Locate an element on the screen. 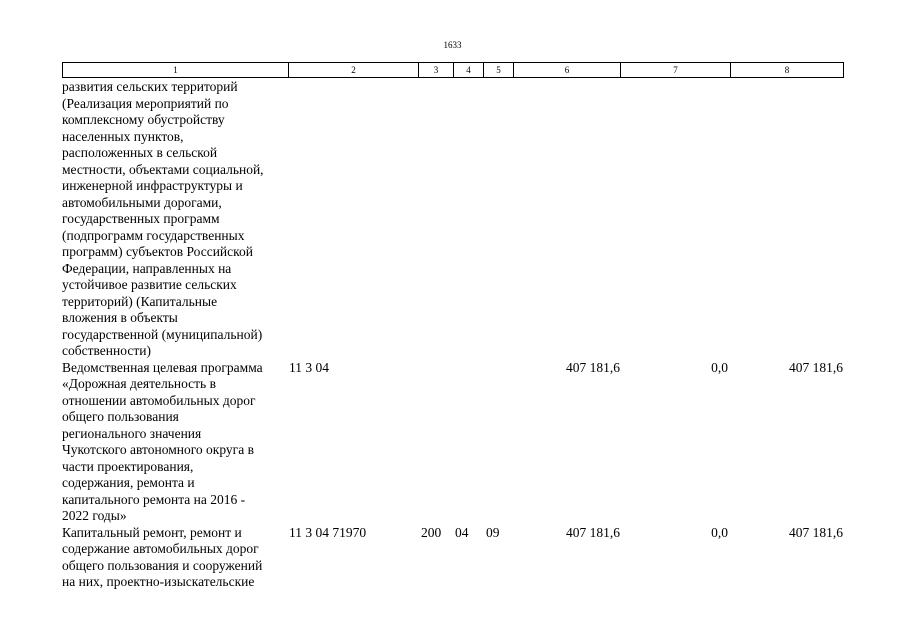 The height and width of the screenshot is (639, 905). row-name-line: Ведомственная целевая программа is located at coordinates (162, 367).